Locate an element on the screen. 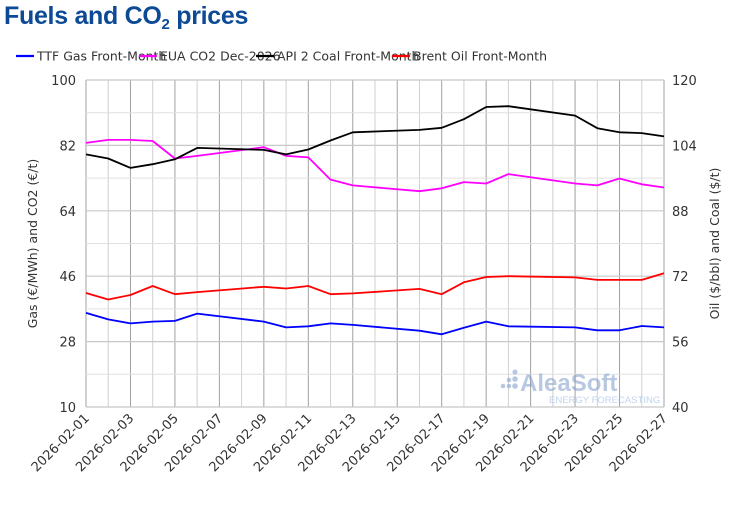 This screenshot has height=509, width=730. chart-title: Fuels and CO2 prices is located at coordinates (126, 17).